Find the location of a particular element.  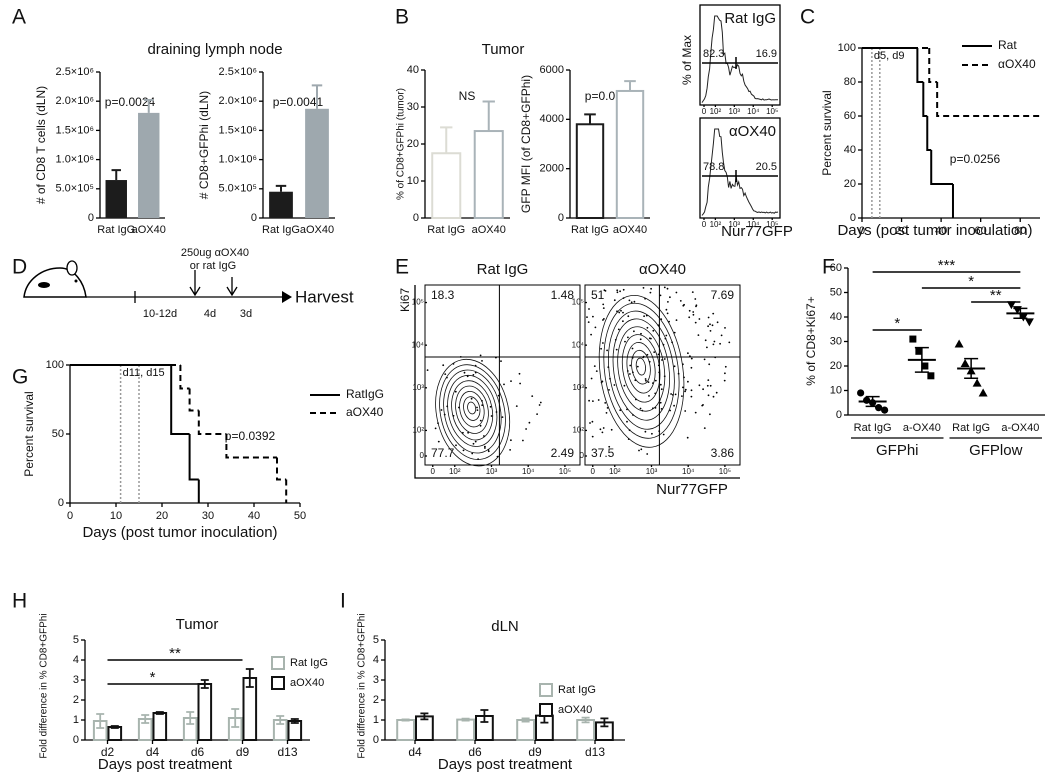

group-label: GFPlow is located at coordinates (996, 450).